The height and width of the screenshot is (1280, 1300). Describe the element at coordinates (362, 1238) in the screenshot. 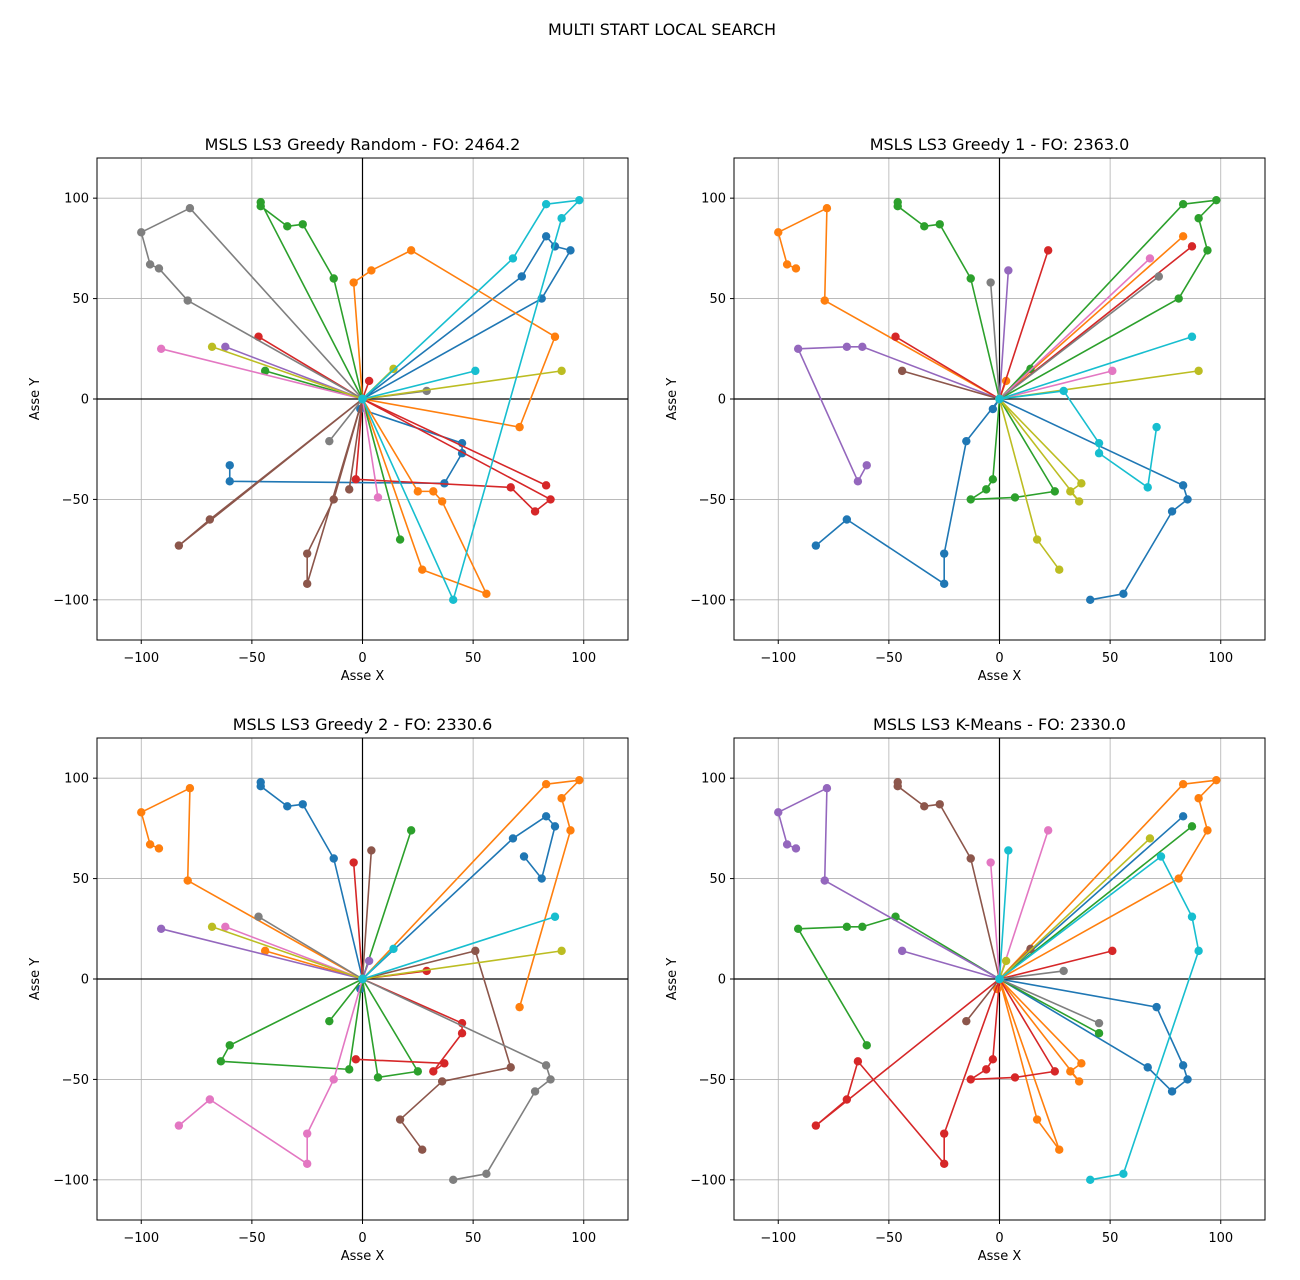

I see `x-tick-label: 0` at that location.